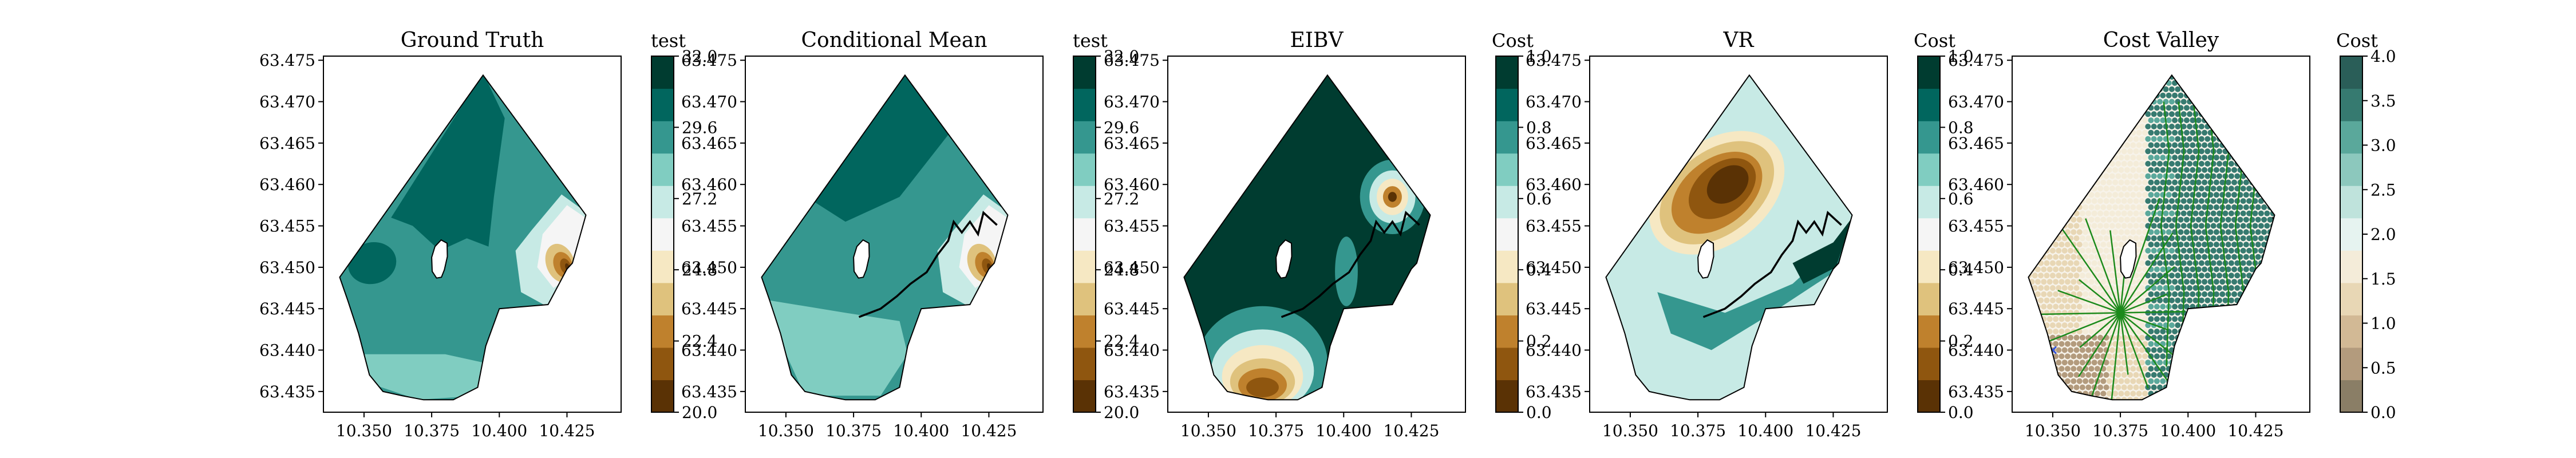 The image size is (2576, 458). Describe the element at coordinates (1554, 350) in the screenshot. I see `y-tick-label: 63.440` at that location.